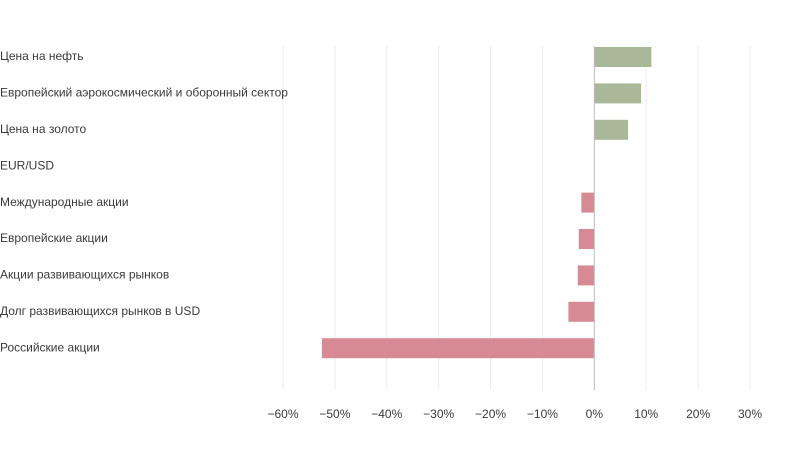 The height and width of the screenshot is (460, 800). What do you see at coordinates (334, 414) in the screenshot?
I see `x-tick-label: −50%` at bounding box center [334, 414].